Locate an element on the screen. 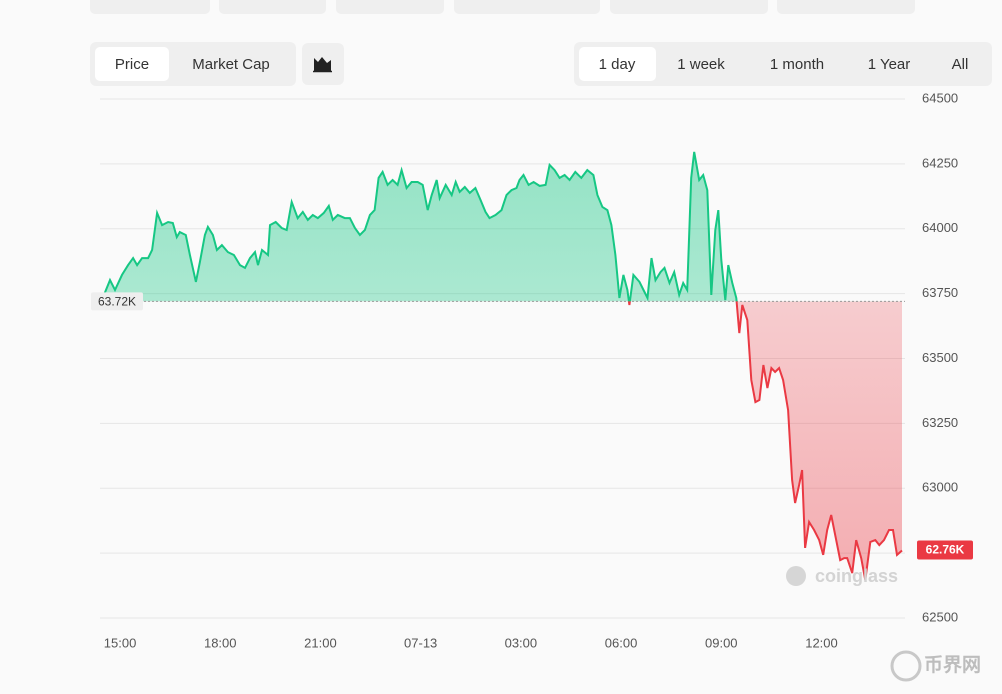 The height and width of the screenshot is (694, 1002). range-selected is located at coordinates (617, 64).